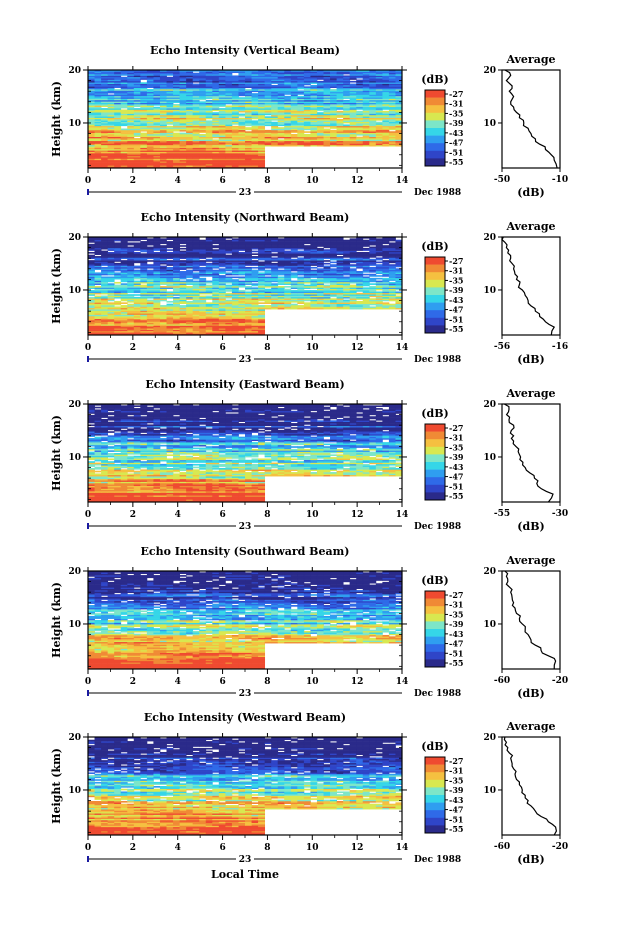  What do you see at coordinates (133, 181) in the screenshot?
I see `time-tick-label: 2` at bounding box center [133, 181].